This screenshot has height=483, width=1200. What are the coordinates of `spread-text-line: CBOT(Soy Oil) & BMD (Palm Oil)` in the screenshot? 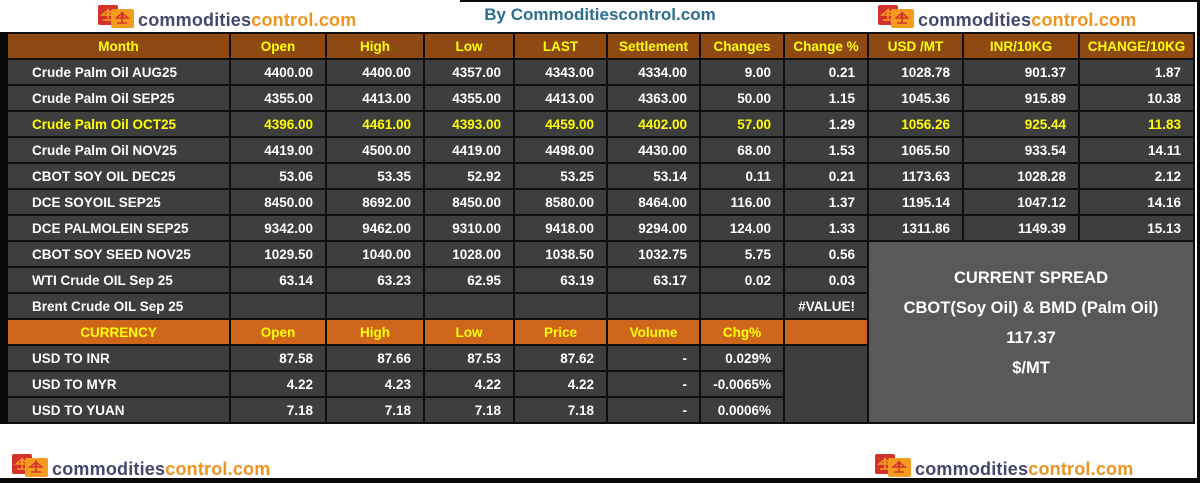 It's located at (1031, 308).